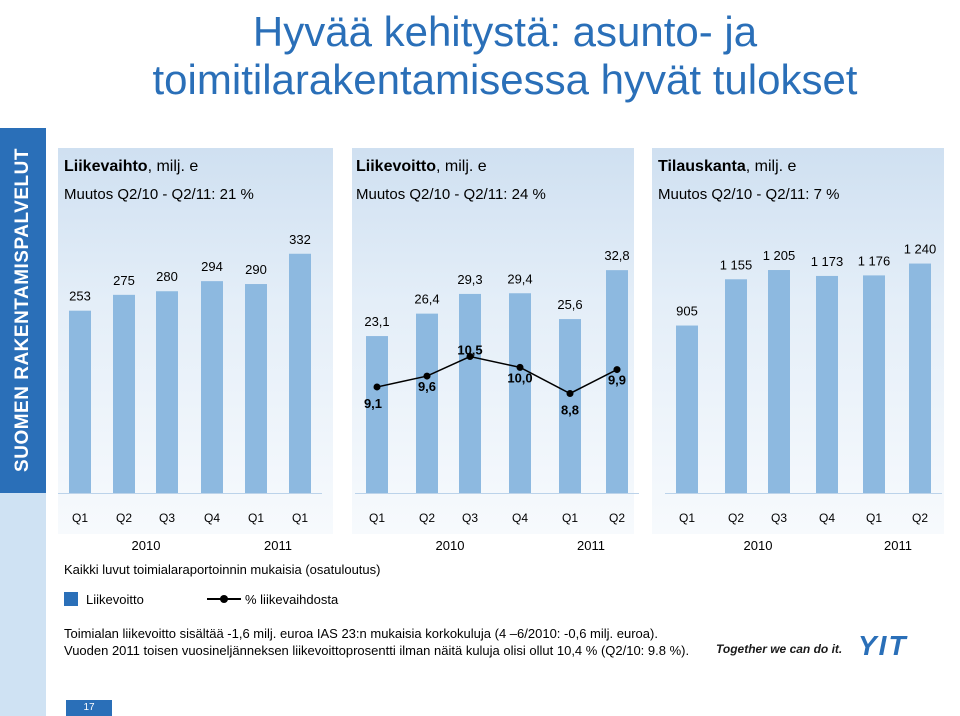  What do you see at coordinates (898, 545) in the screenshot?
I see `chart-2-year-label: 2011` at bounding box center [898, 545].